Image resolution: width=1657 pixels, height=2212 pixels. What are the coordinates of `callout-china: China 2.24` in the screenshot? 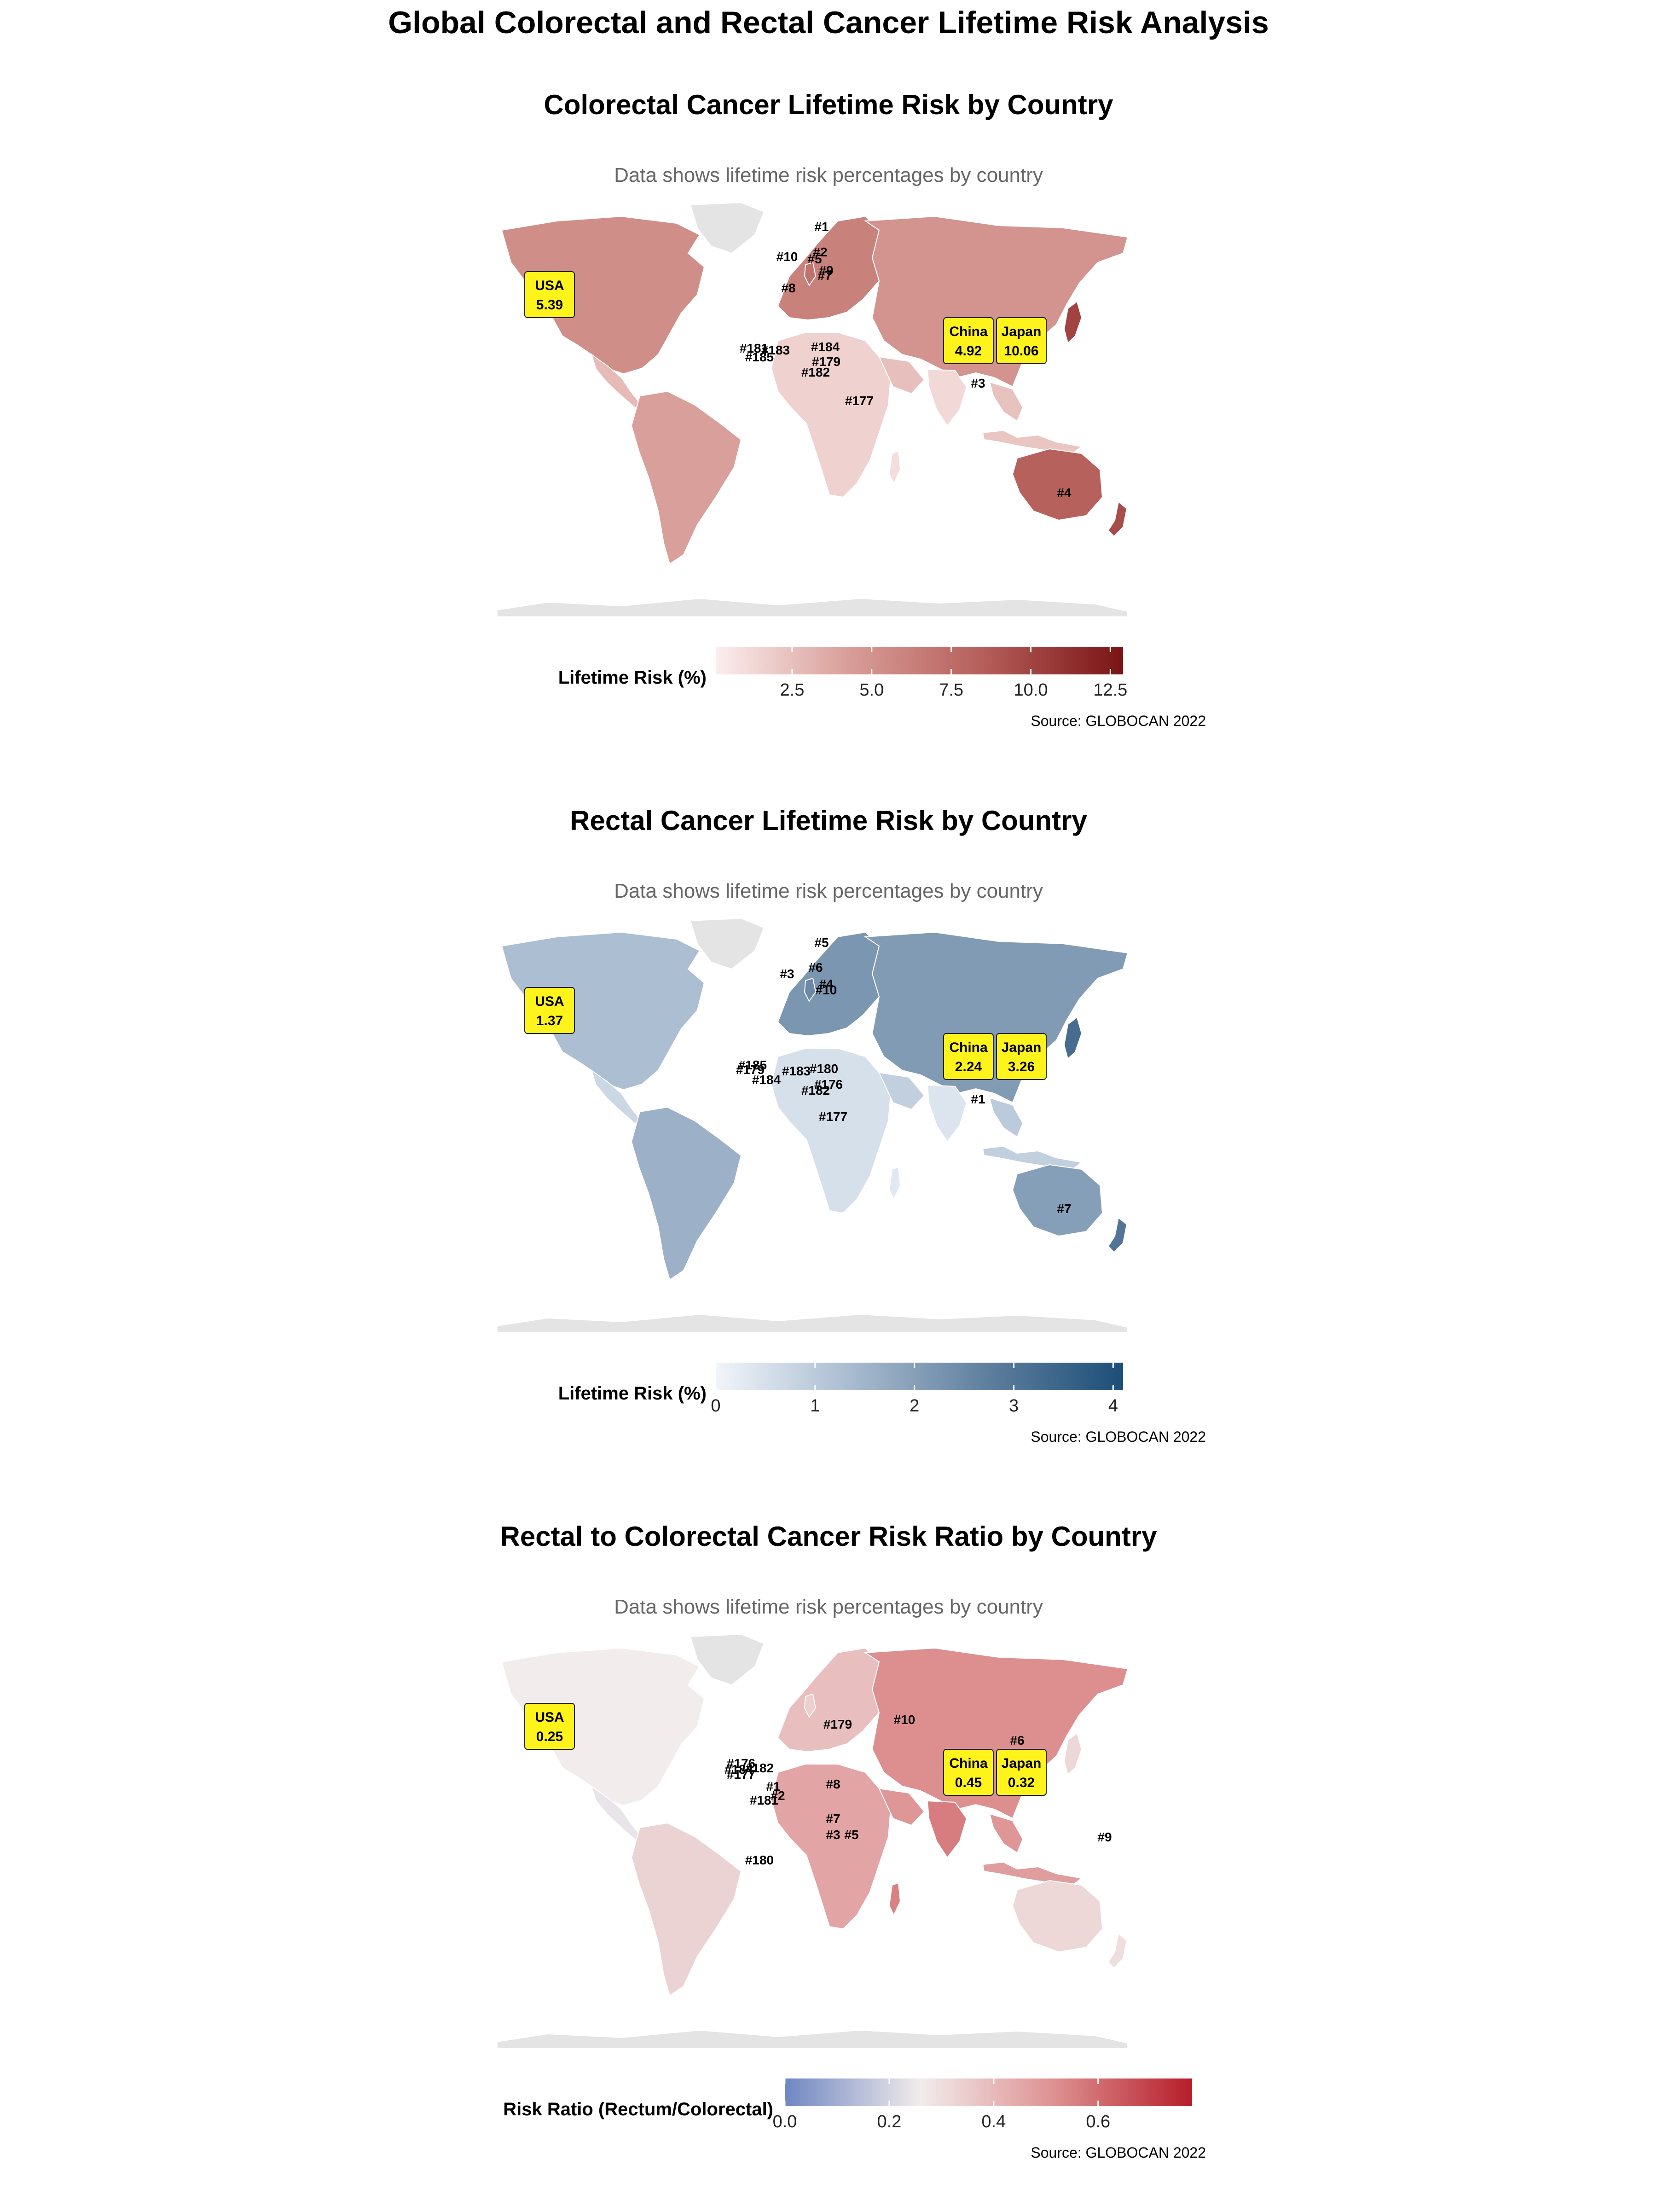 It's located at (968, 1057).